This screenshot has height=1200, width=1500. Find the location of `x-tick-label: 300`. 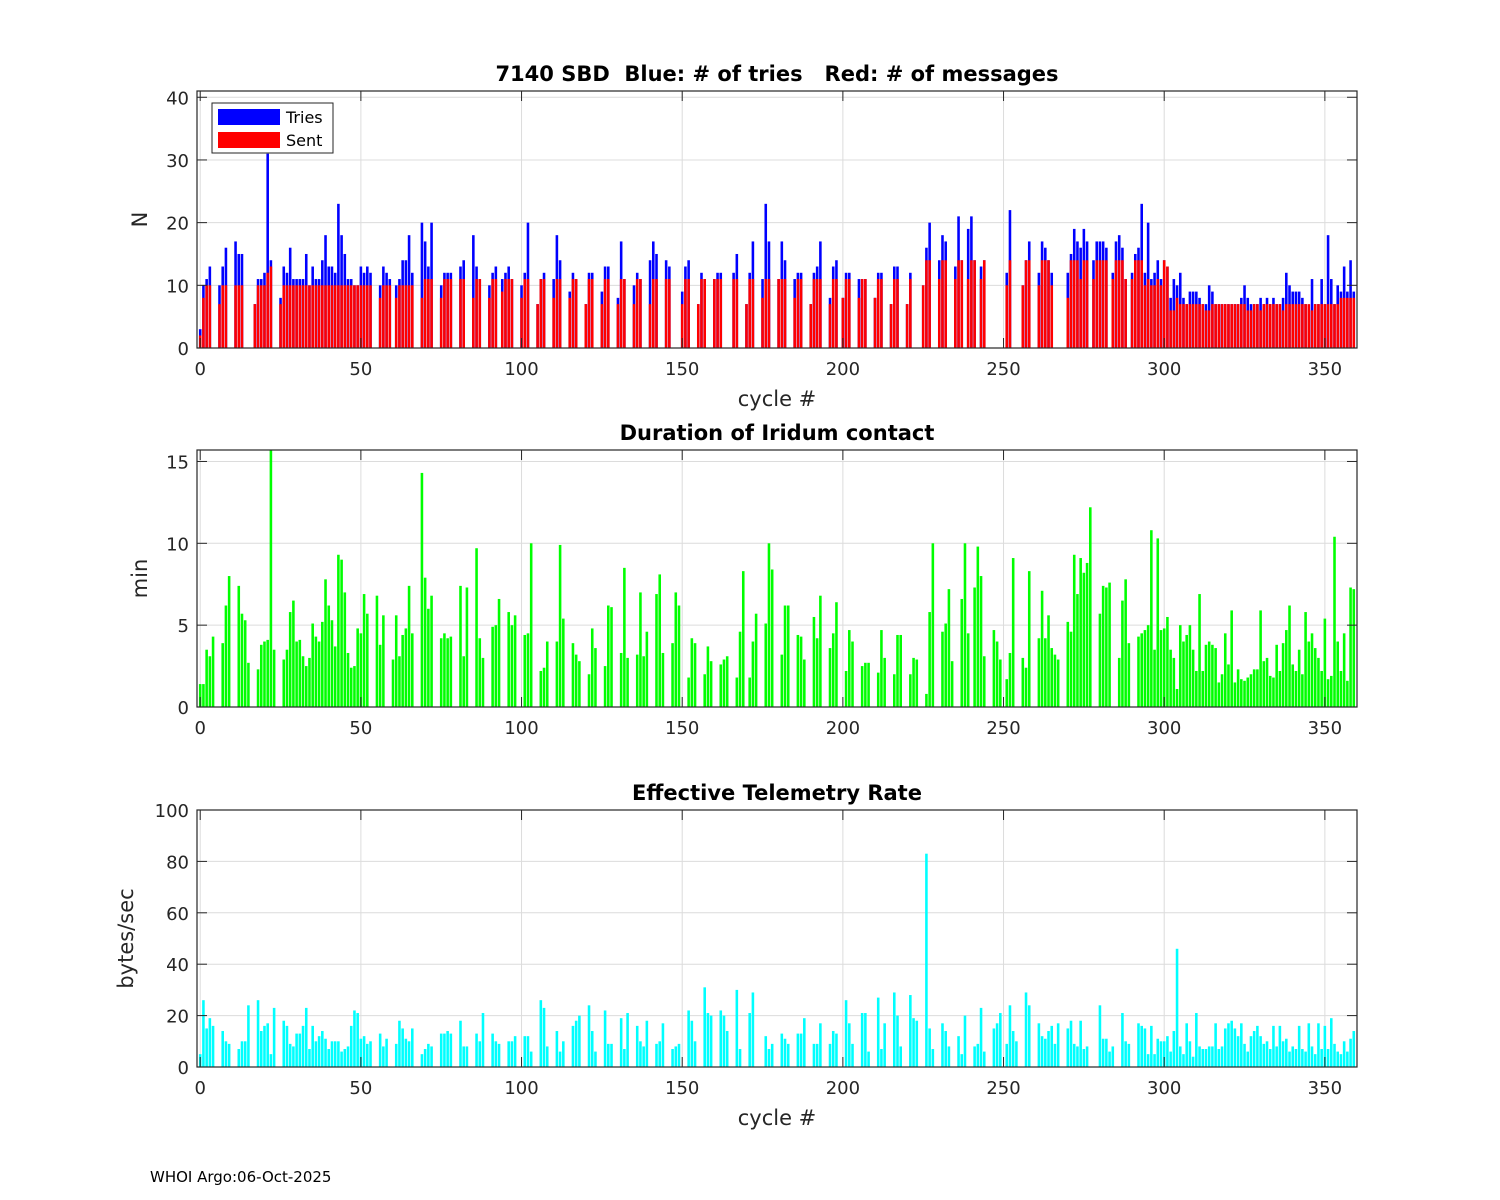

x-tick-label: 300 is located at coordinates (1164, 369).